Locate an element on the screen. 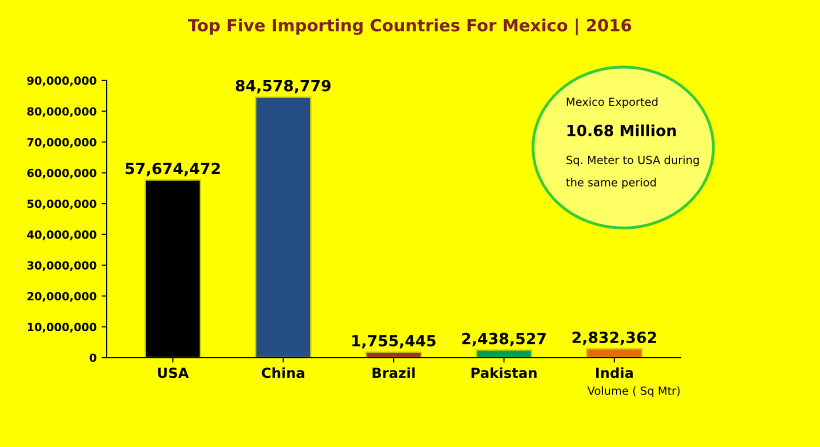 The height and width of the screenshot is (447, 820). x-tick-label: China is located at coordinates (283, 372).